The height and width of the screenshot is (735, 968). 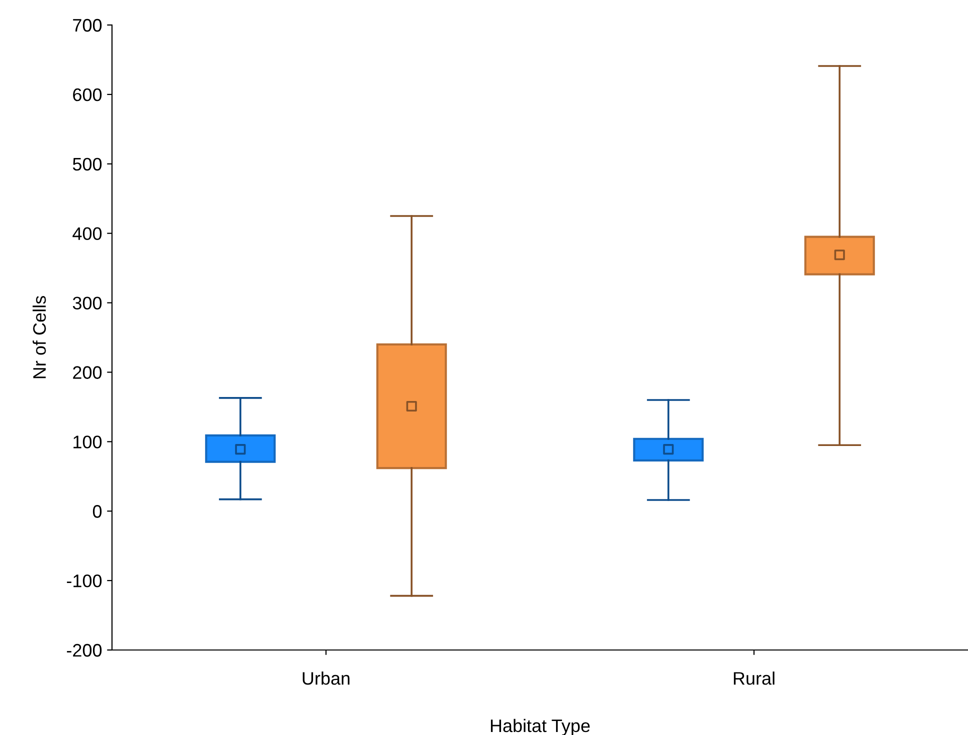 I want to click on y-axis-title: Nr of Cells, so click(x=39, y=337).